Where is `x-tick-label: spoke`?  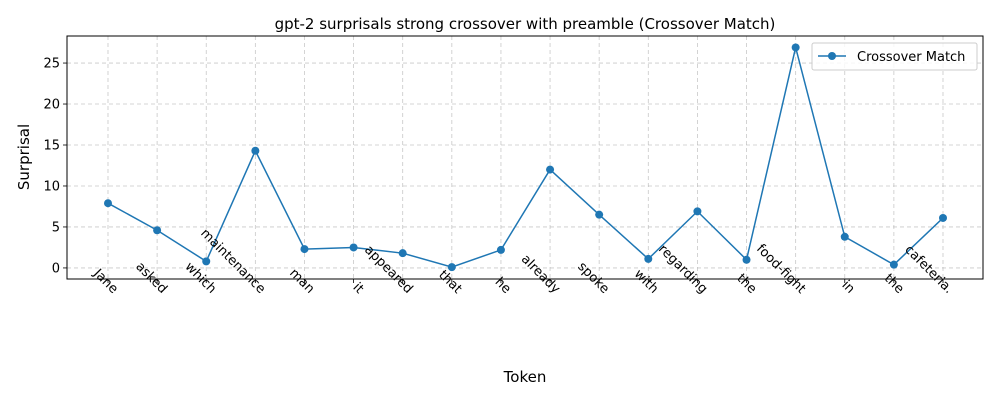 x-tick-label: spoke is located at coordinates (593, 278).